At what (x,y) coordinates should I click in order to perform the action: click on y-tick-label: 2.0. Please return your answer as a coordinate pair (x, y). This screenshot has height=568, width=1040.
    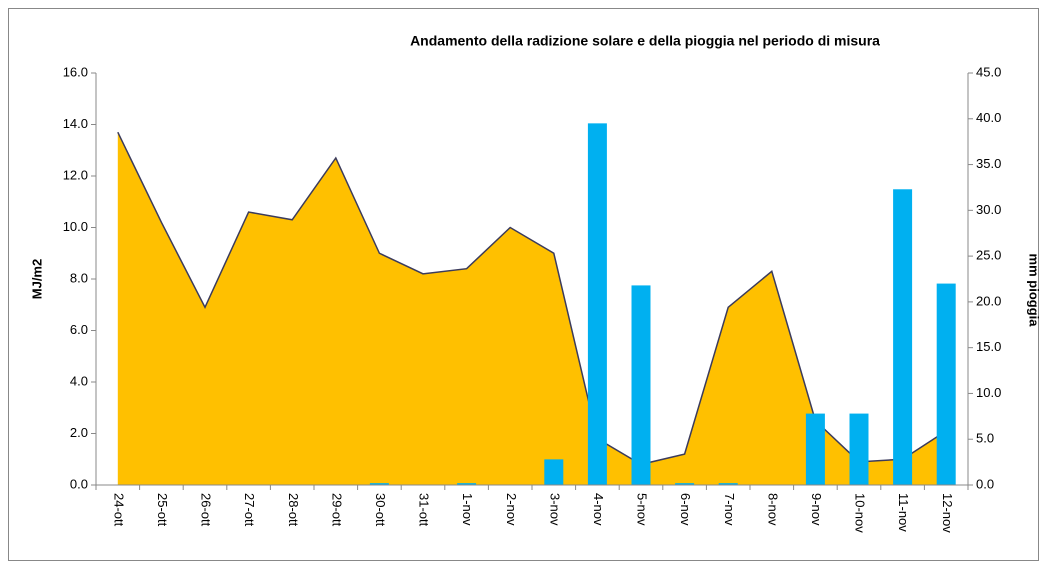
    Looking at the image, I should click on (79, 432).